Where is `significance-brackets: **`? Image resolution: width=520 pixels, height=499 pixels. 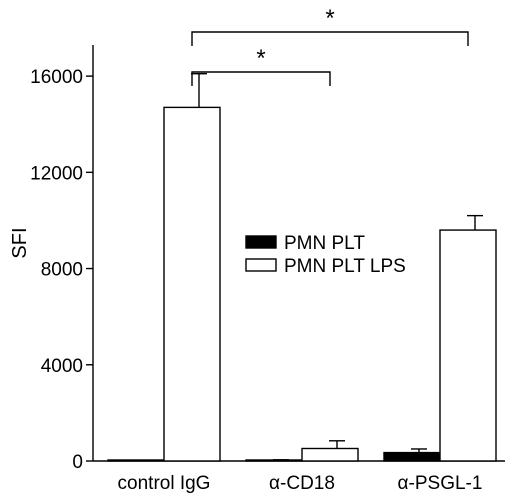
significance-brackets: ** is located at coordinates (330, 45).